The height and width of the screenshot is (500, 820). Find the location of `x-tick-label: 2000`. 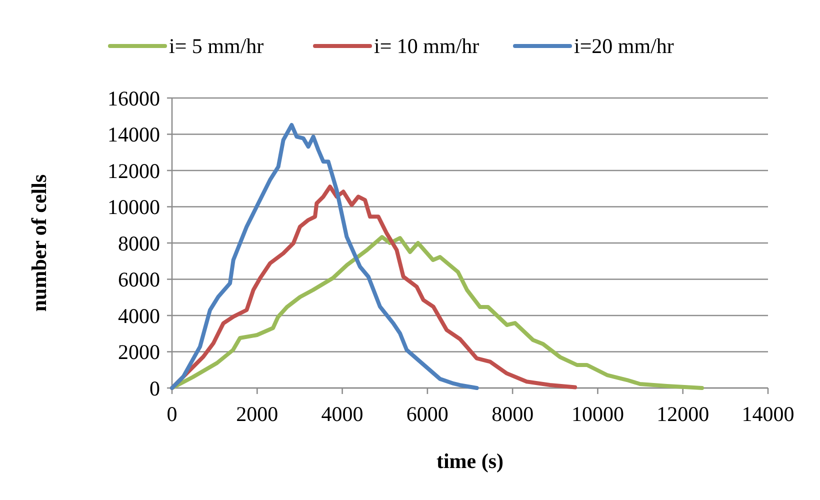

x-tick-label: 2000 is located at coordinates (257, 414).